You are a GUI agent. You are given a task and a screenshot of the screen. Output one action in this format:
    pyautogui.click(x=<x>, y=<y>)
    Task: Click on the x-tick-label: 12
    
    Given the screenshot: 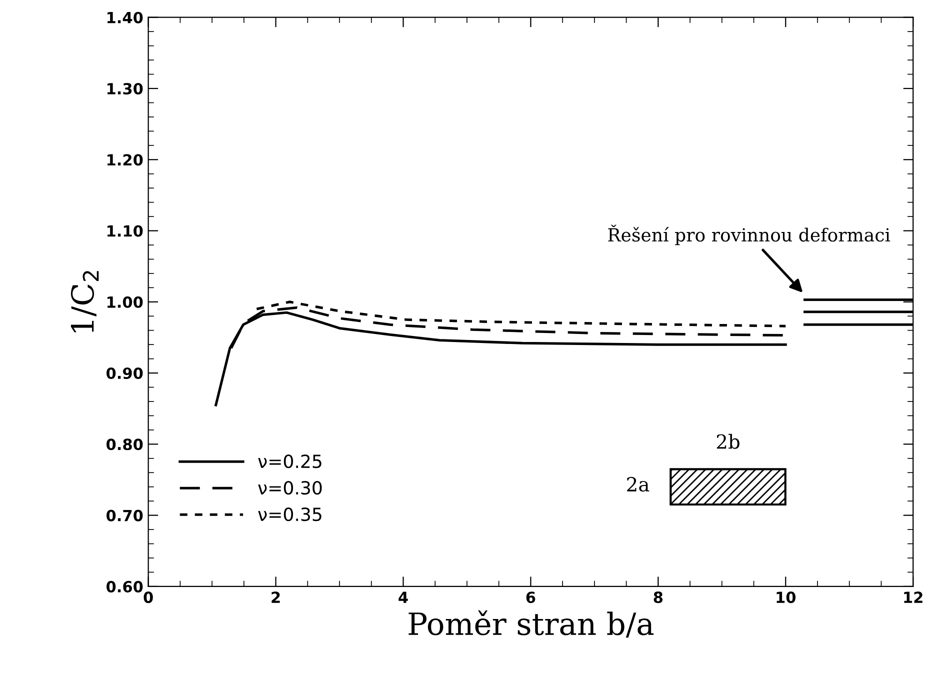 What is the action you would take?
    pyautogui.click(x=913, y=597)
    